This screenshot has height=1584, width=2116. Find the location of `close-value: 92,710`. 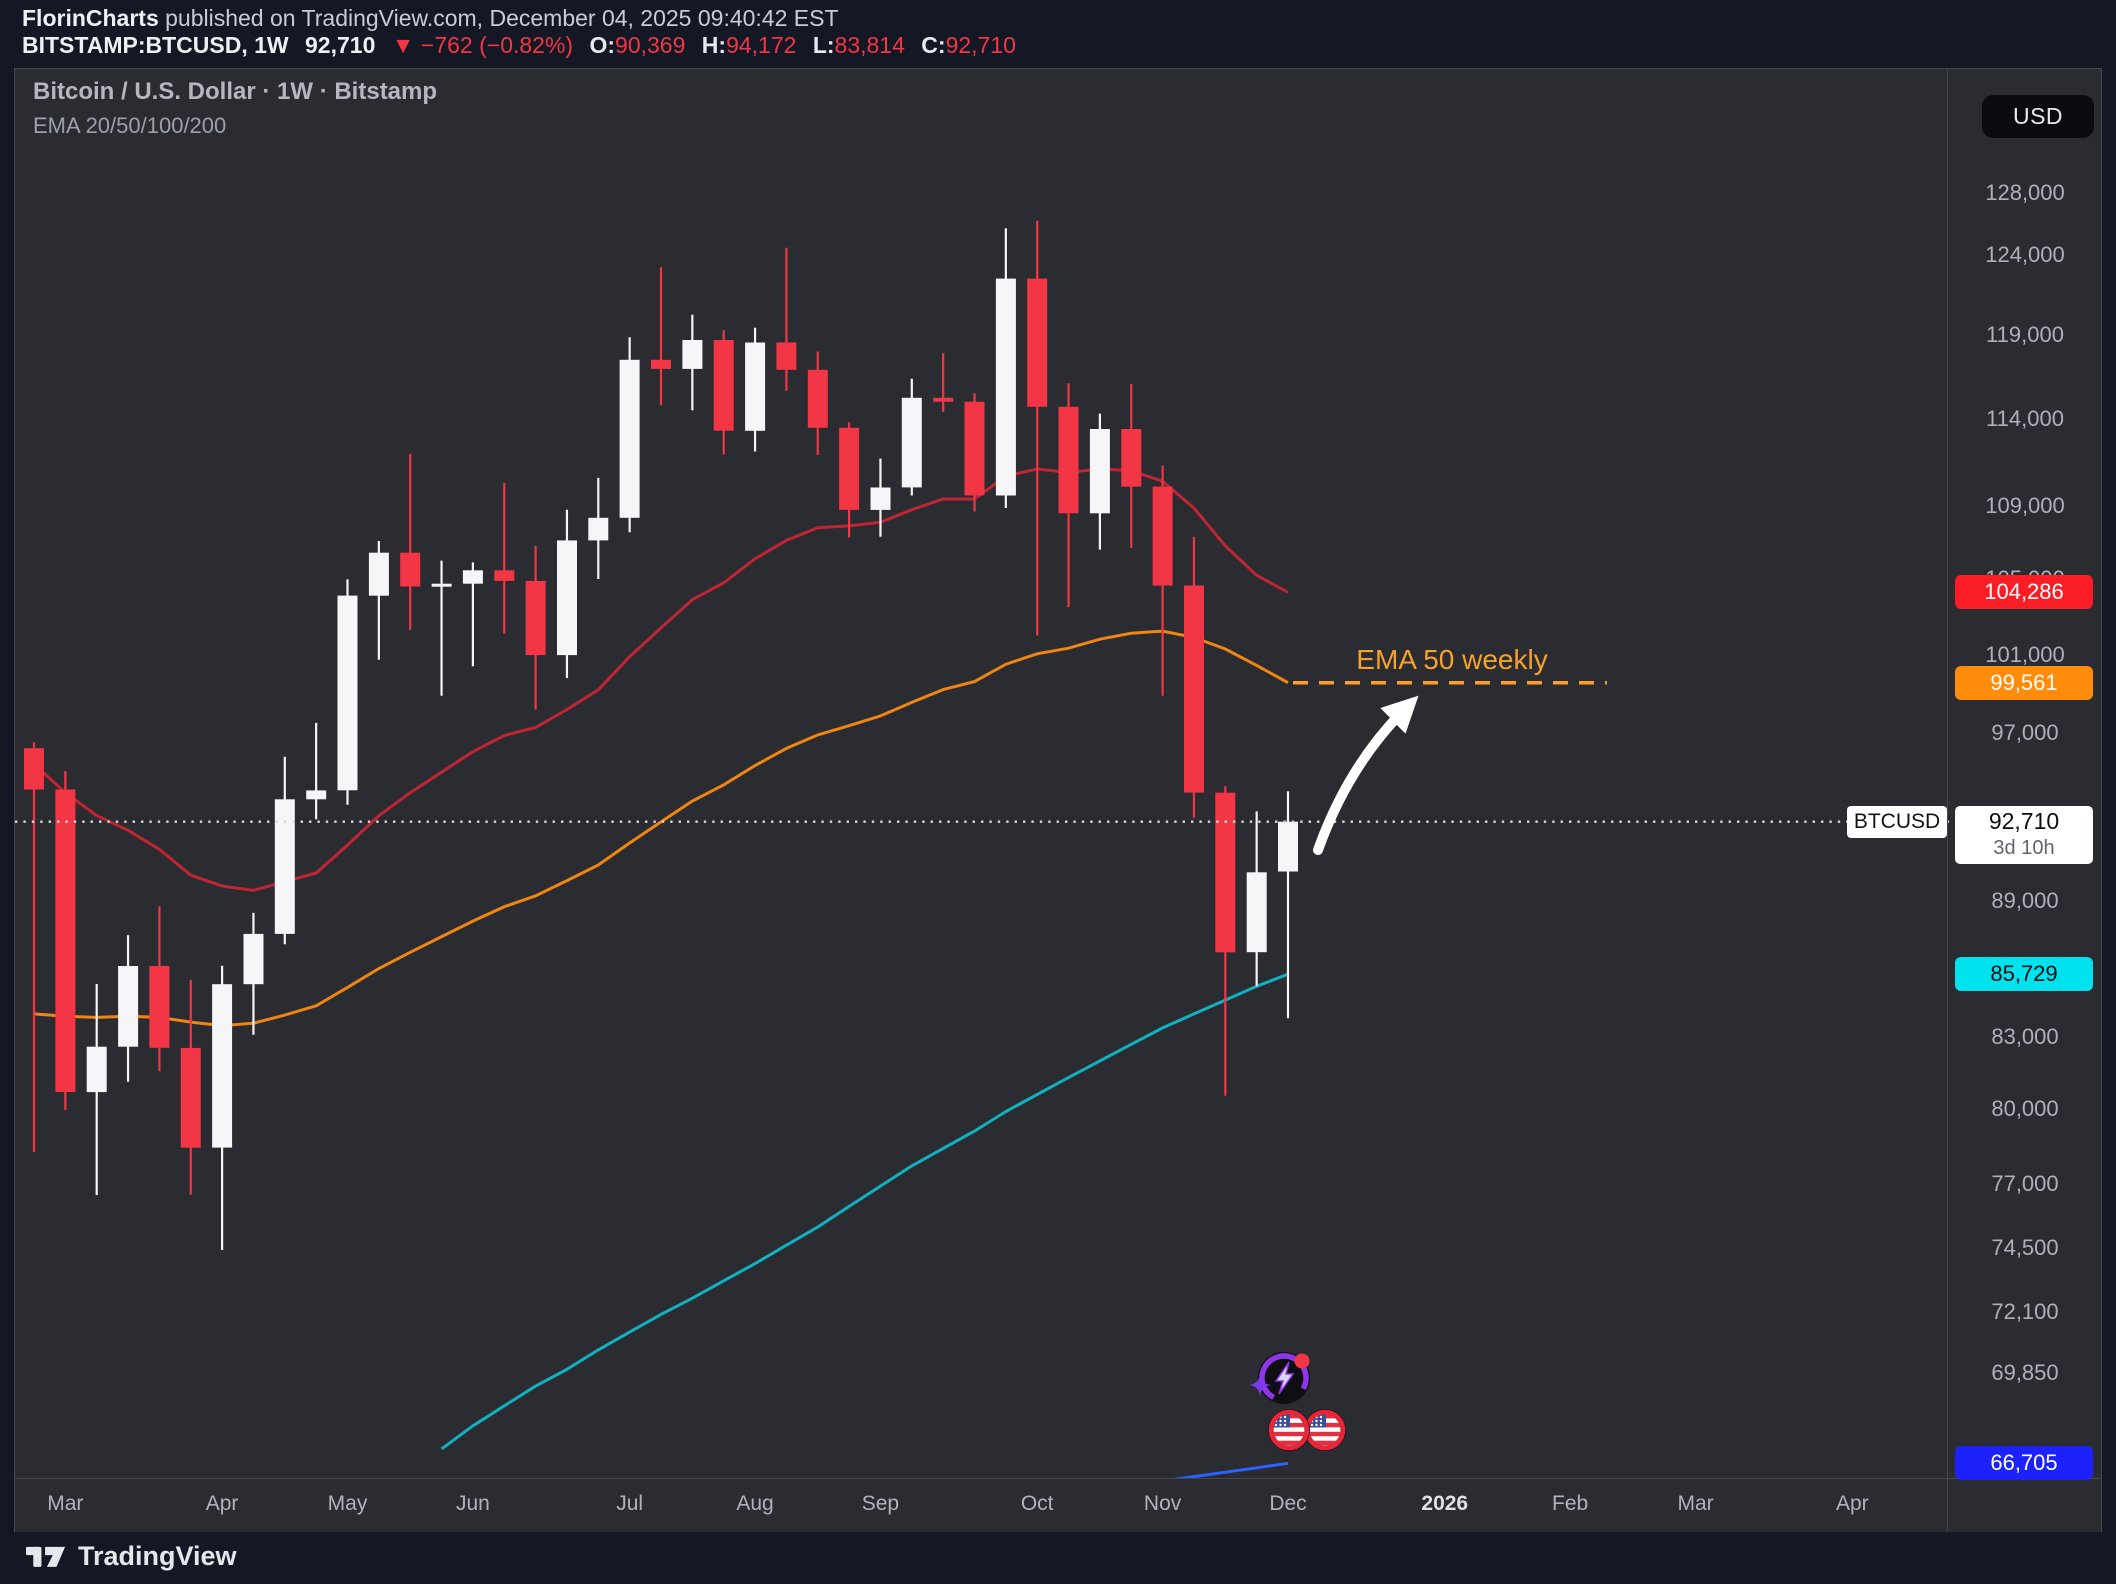

close-value: 92,710 is located at coordinates (980, 45).